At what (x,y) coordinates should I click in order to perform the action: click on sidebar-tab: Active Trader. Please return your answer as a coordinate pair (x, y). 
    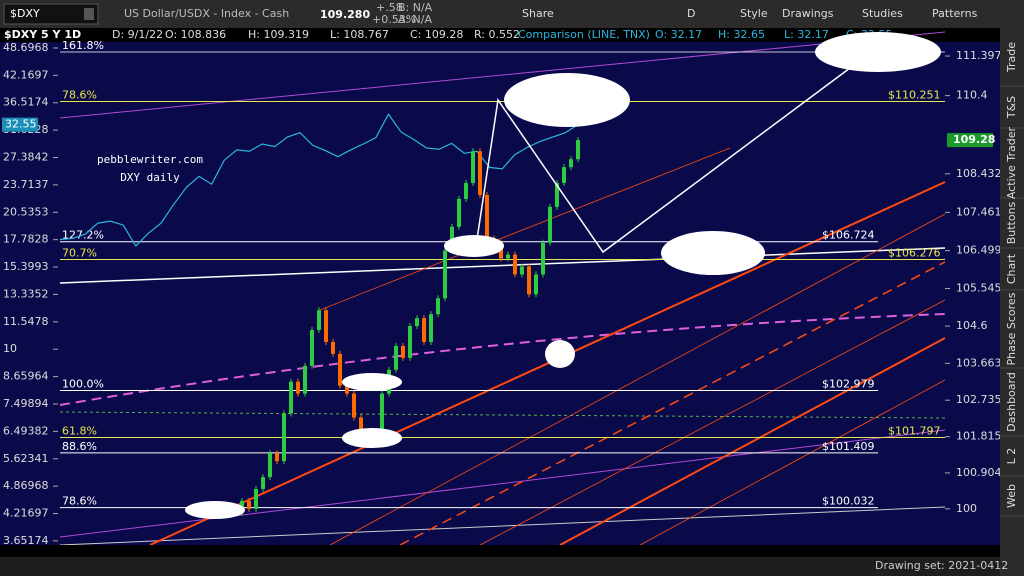
    Looking at the image, I should click on (1011, 162).